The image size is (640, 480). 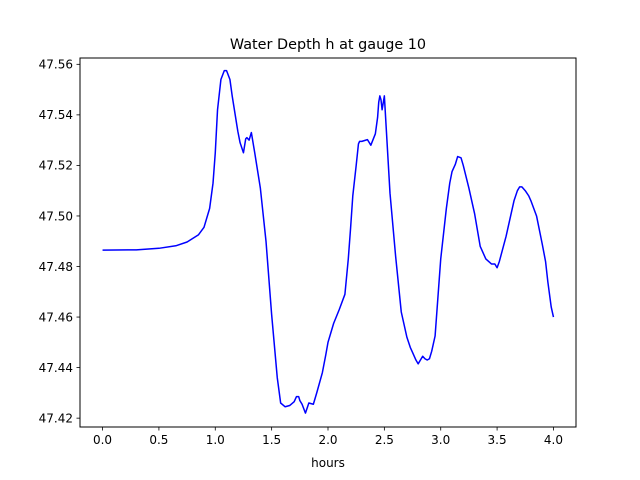 I want to click on y-tick-label: 47.54, so click(x=56, y=115).